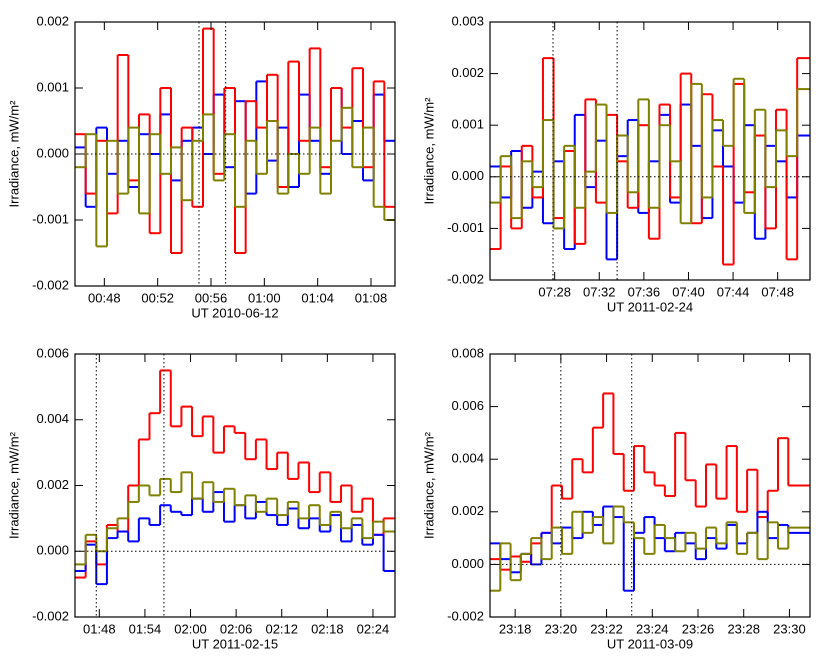 The height and width of the screenshot is (664, 830). Describe the element at coordinates (650, 643) in the screenshot. I see `x-axis-label: UT 2011-03-09` at that location.